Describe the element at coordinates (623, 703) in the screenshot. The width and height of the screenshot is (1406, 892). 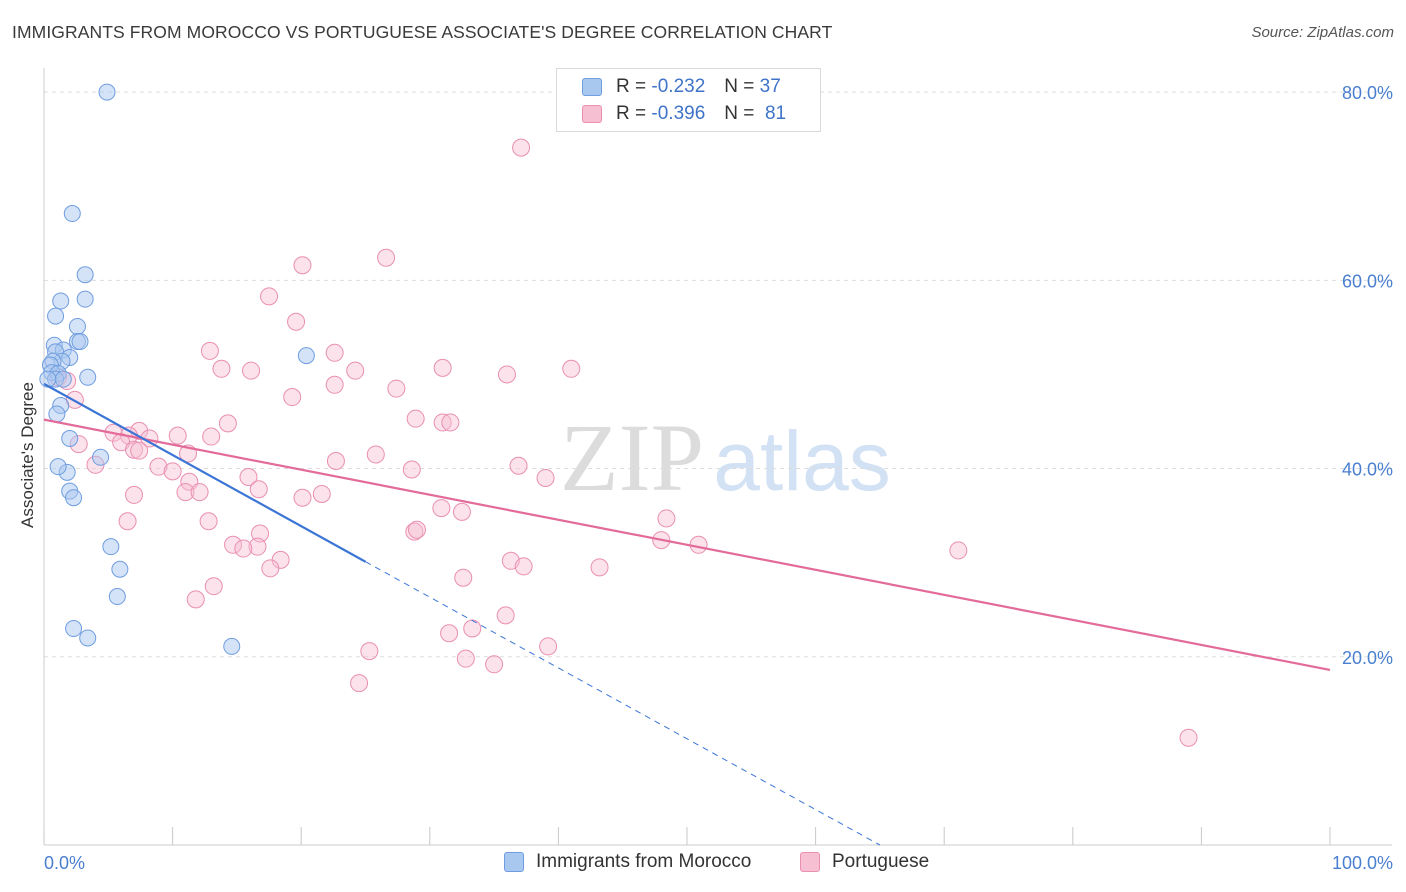
I see `morocco-trend-extension` at that location.